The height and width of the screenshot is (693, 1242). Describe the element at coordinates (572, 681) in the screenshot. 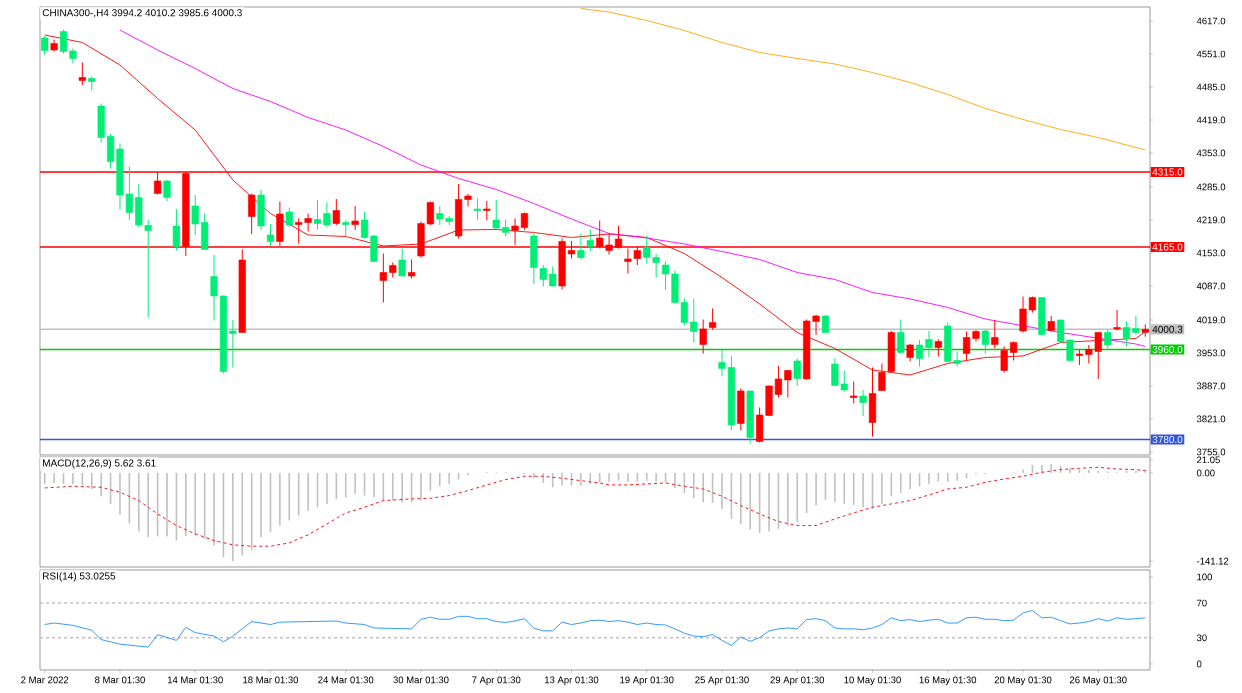

I see `x-tick-label: 13 Apr 01:30` at that location.